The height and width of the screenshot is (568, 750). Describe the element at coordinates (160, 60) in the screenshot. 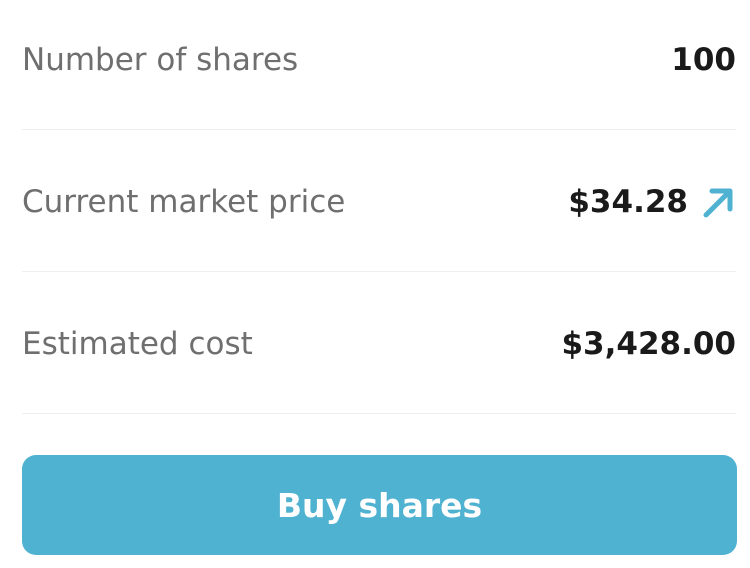

I see `shares-label: Number of shares` at that location.